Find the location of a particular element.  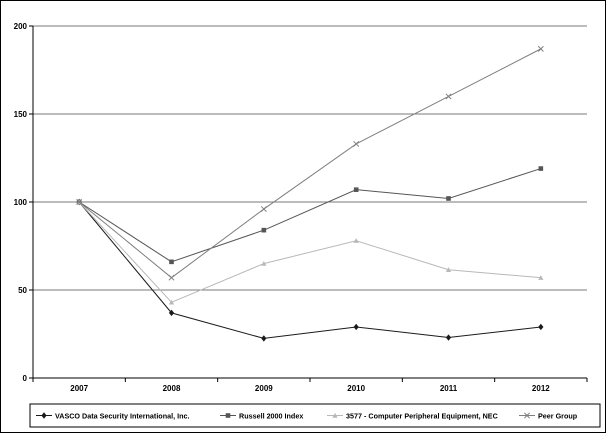

y-tick-label: 100 is located at coordinates (21, 202).